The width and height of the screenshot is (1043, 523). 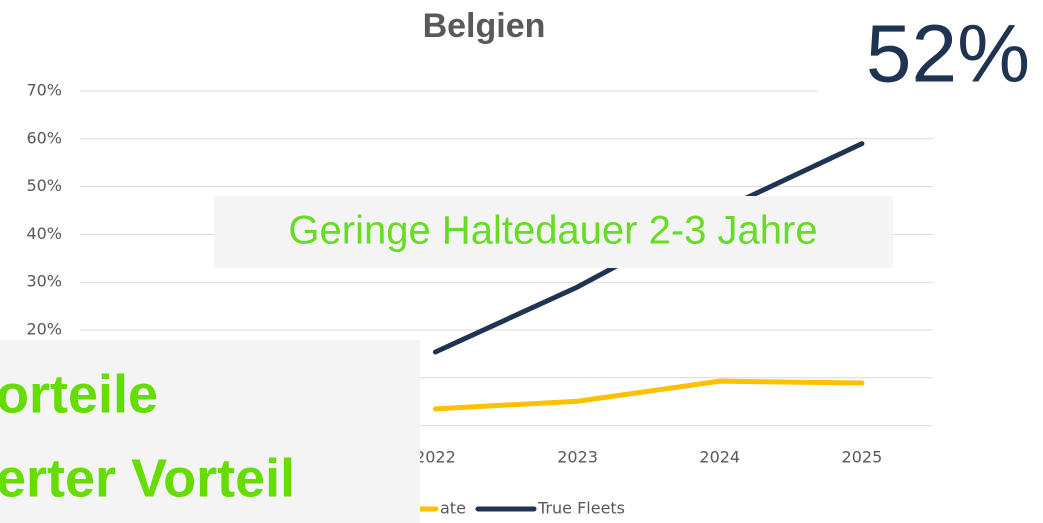 What do you see at coordinates (44, 90) in the screenshot?
I see `y-tick-label: 70%` at bounding box center [44, 90].